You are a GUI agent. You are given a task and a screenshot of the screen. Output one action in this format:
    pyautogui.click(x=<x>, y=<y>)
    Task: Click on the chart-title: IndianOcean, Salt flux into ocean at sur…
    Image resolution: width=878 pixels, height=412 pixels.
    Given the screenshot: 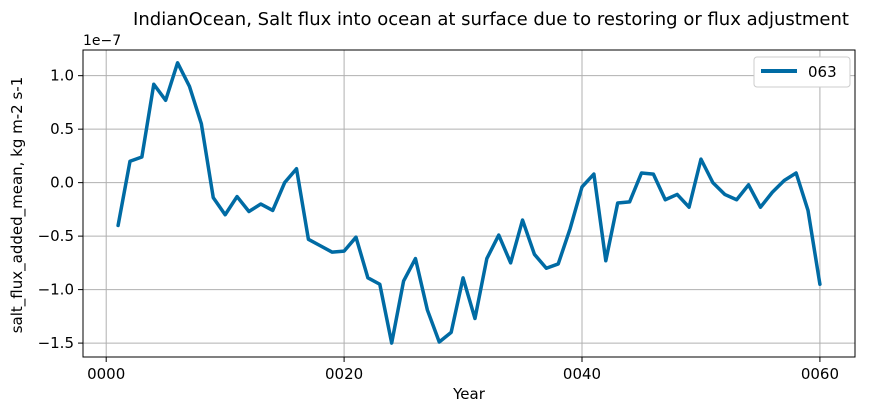 What is the action you would take?
    pyautogui.click(x=491, y=19)
    